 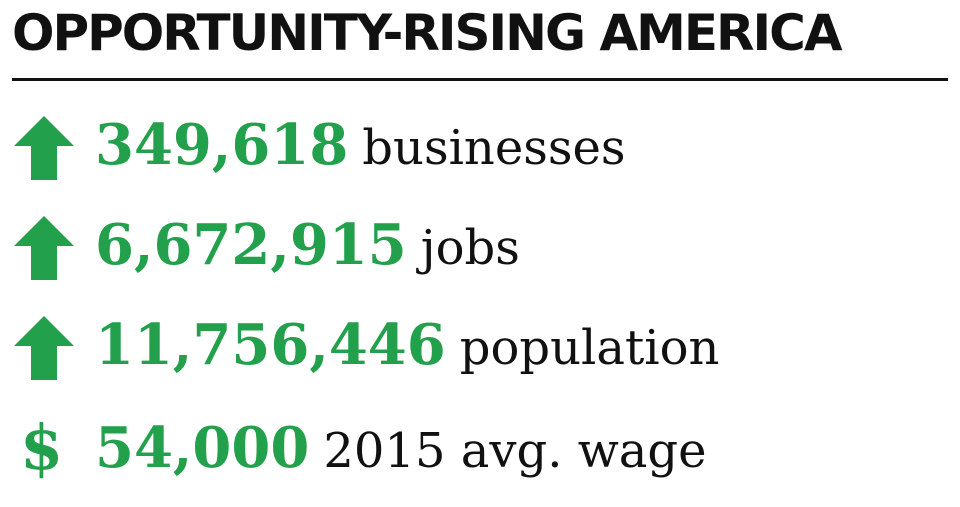 What do you see at coordinates (270, 345) in the screenshot?
I see `stat-value: 11,756,446` at bounding box center [270, 345].